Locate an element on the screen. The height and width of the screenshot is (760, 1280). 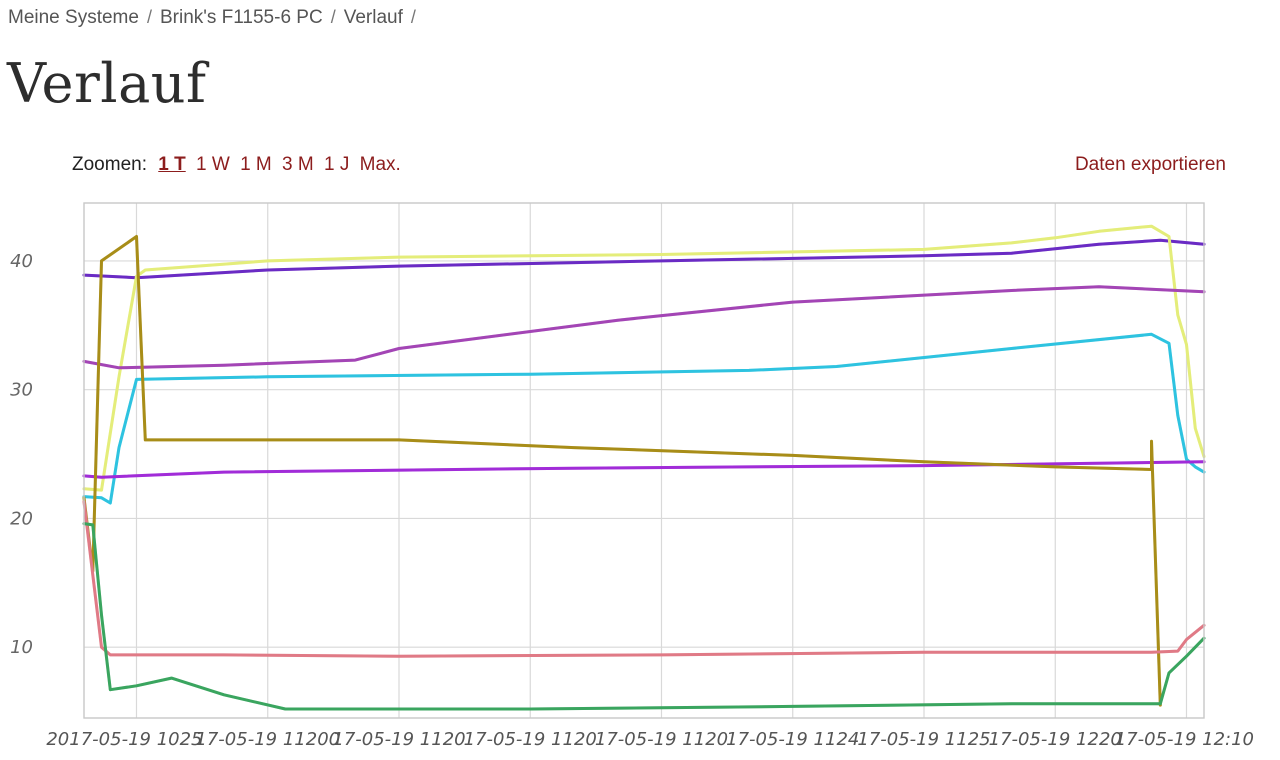
x-tick-label: 17-05-19 1125 is located at coordinates (923, 739).